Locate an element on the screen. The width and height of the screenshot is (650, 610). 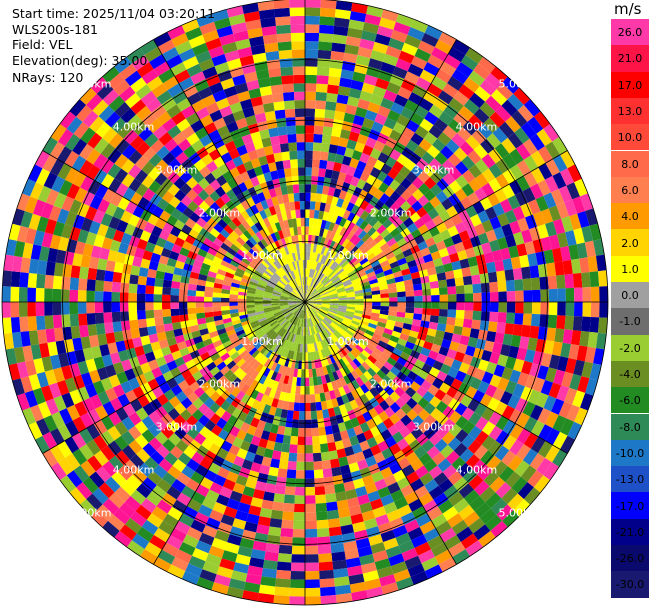
field-text: Field: VEL is located at coordinates (42, 44).